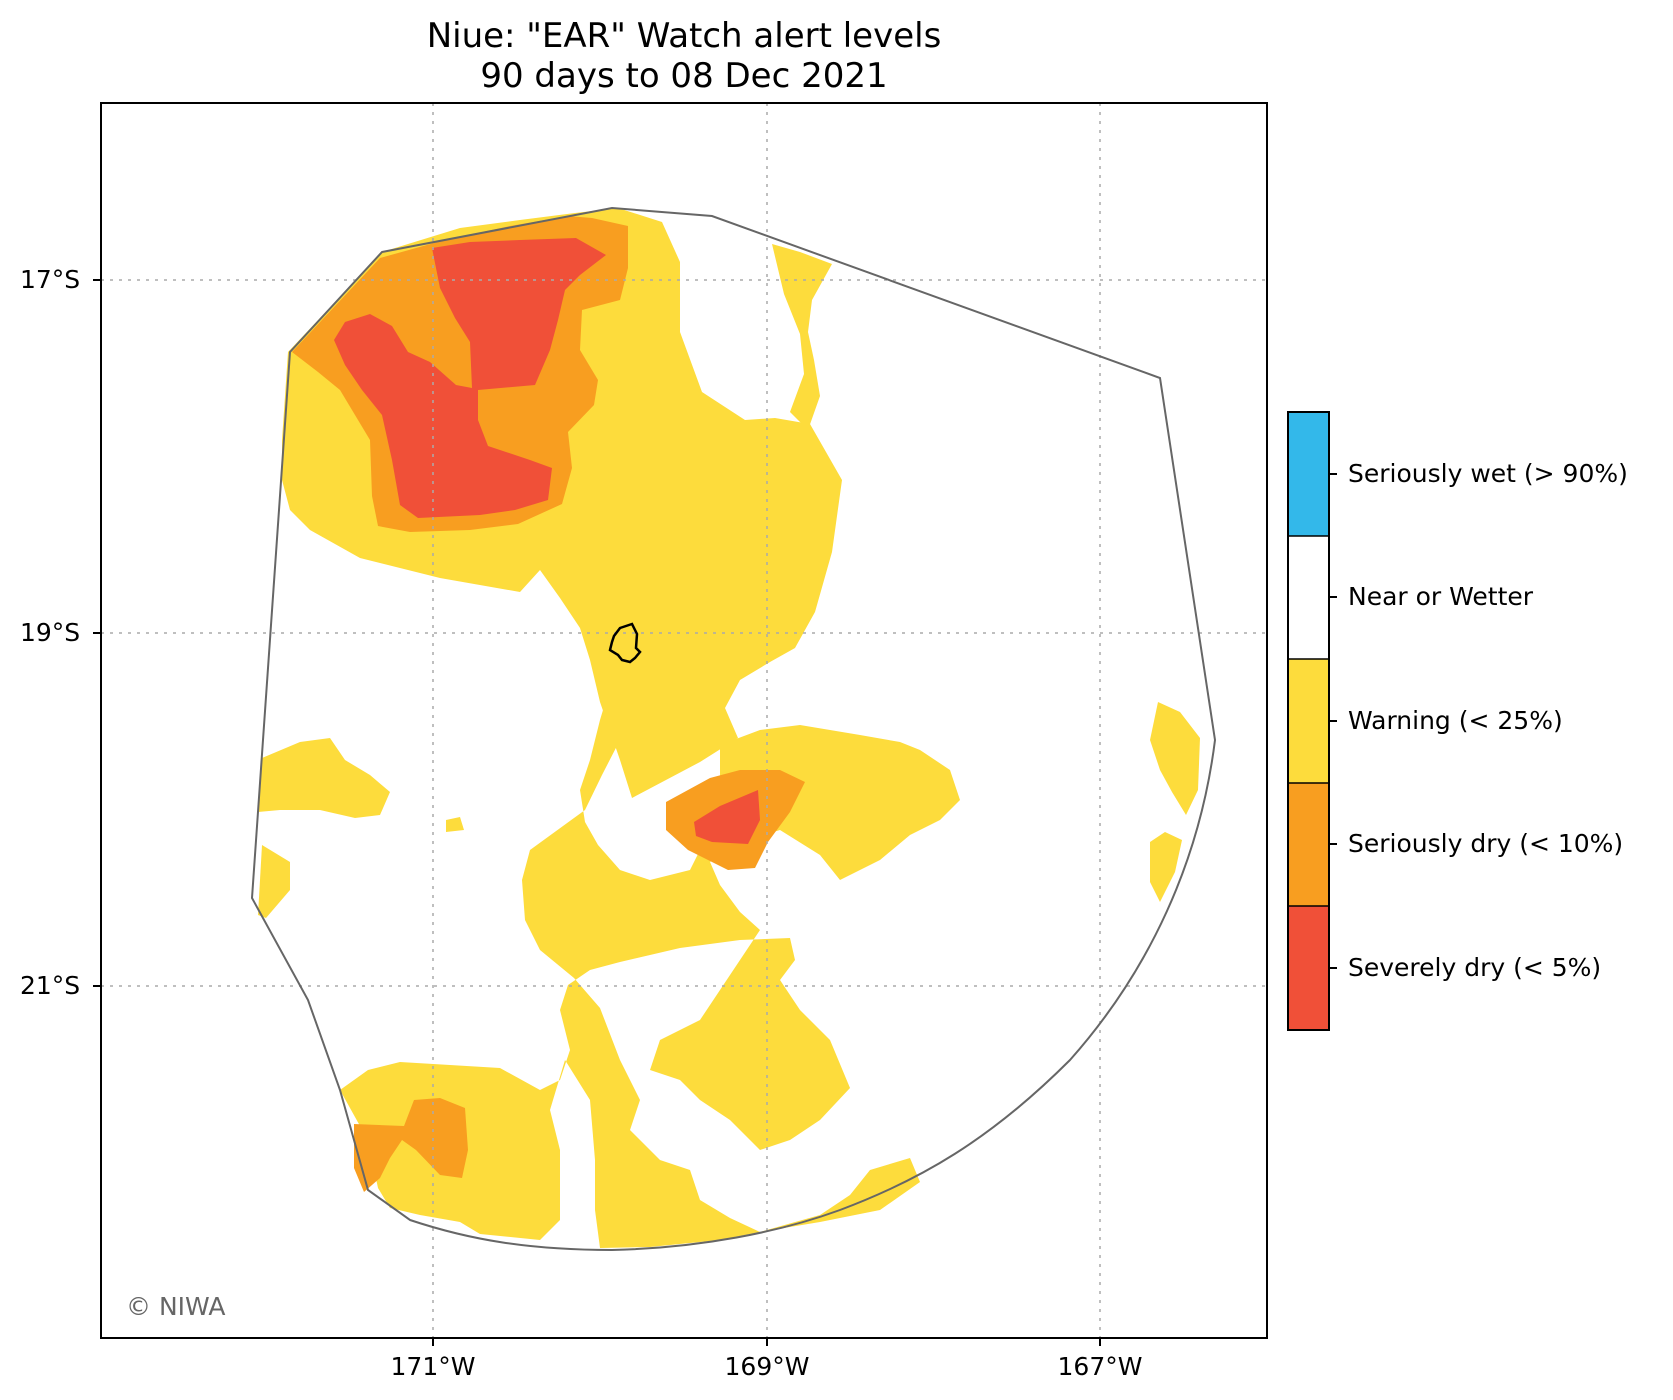 The height and width of the screenshot is (1400, 1673). I want to click on niue-island-outline, so click(625, 643).